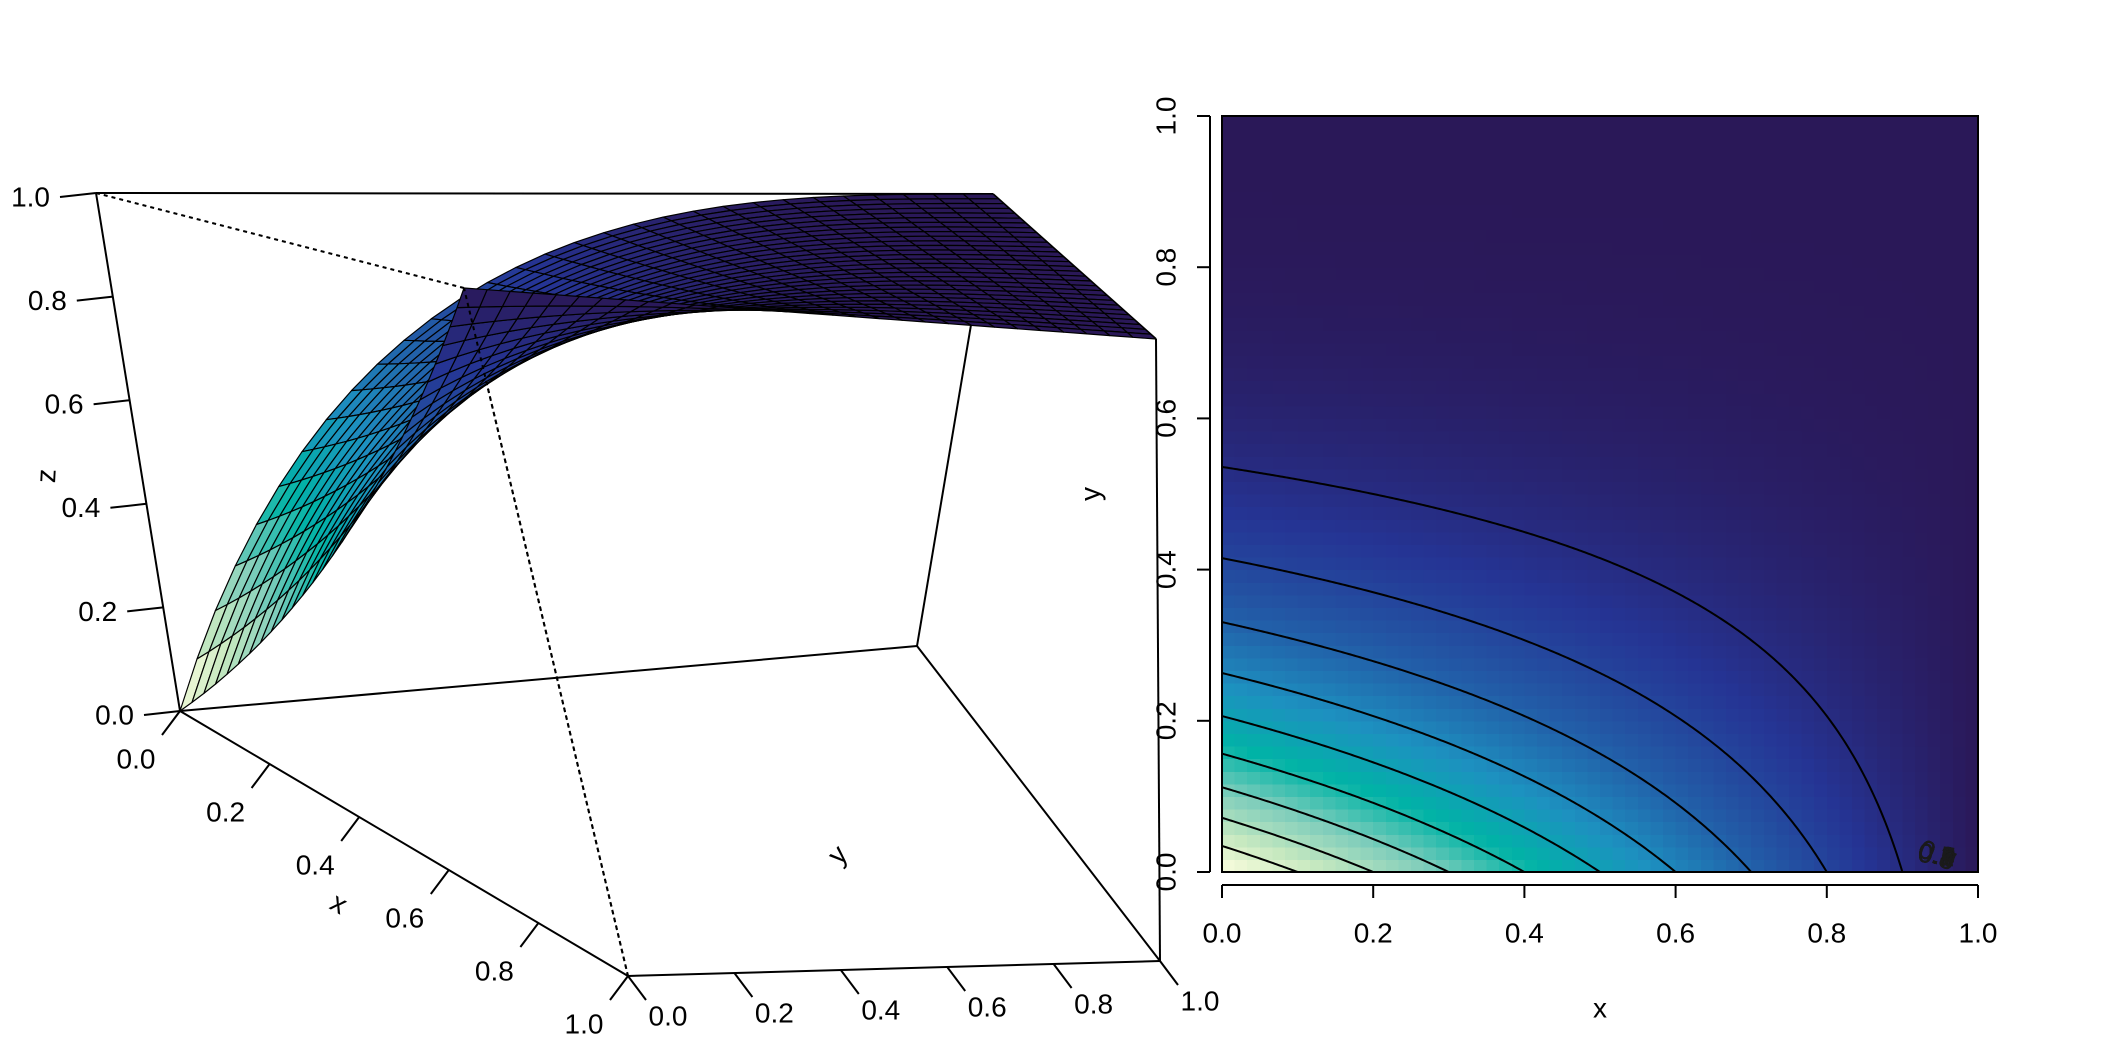 This screenshot has height=1056, width=2112. I want to click on y-axis-ticks: 0.0 0.2 0.4 0.6 0.8 1.0, so click(923, 995).